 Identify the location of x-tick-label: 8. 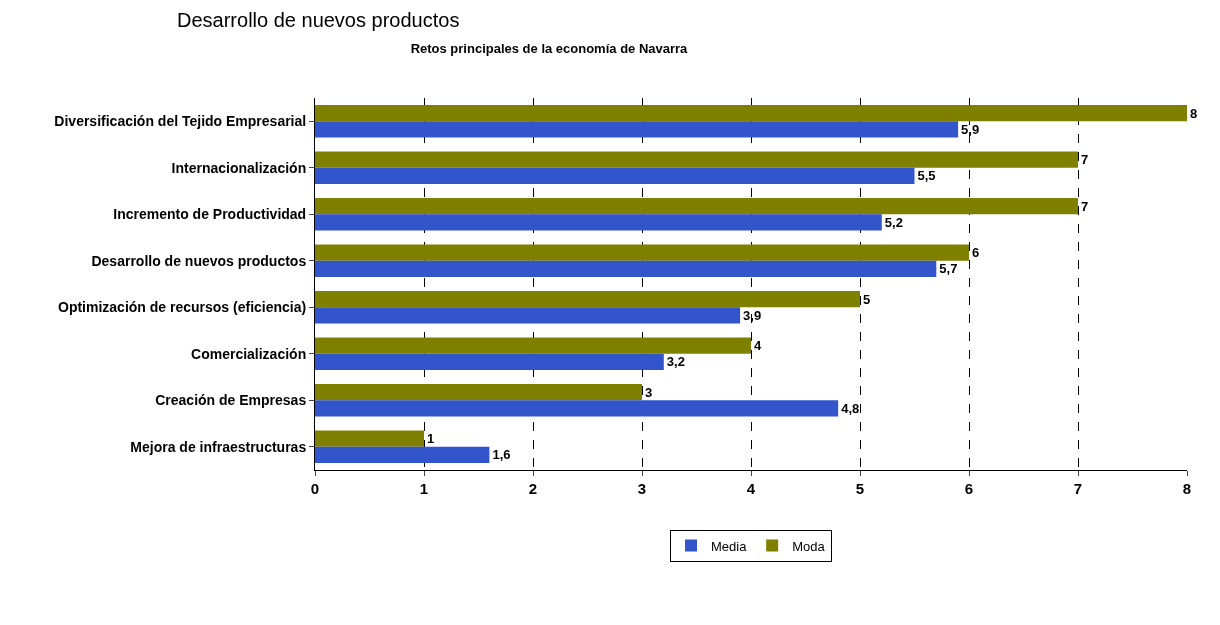
(1187, 488).